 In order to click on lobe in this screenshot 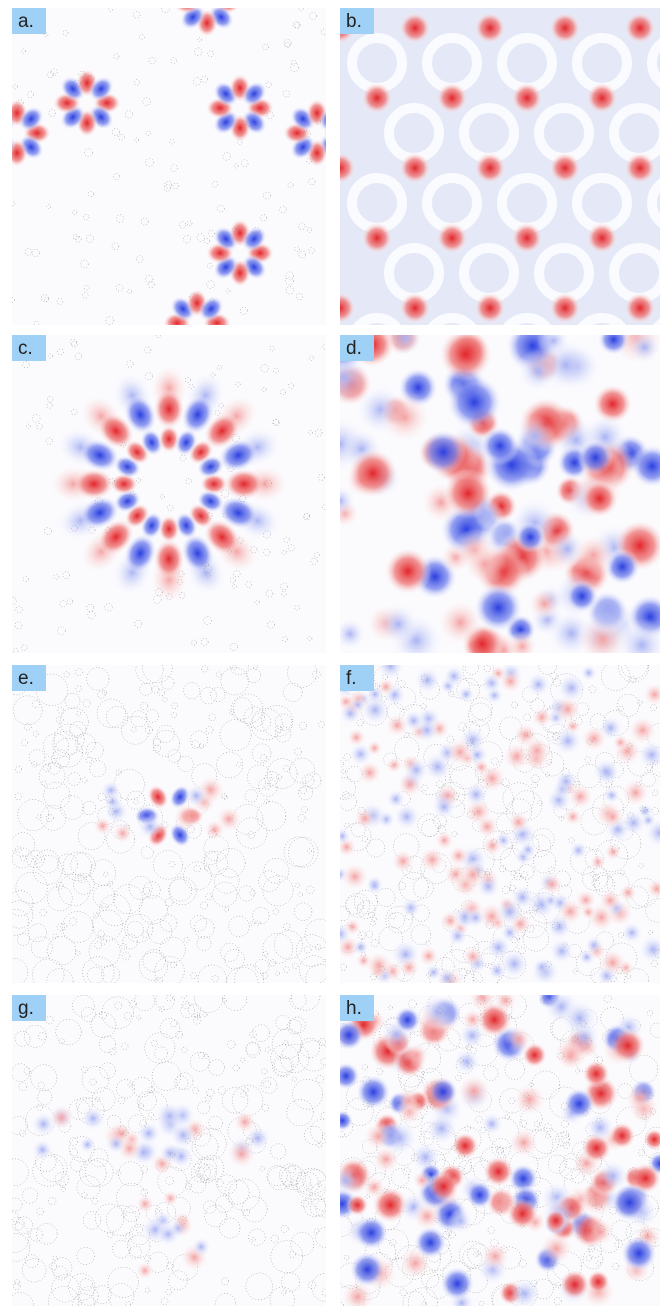, I will do `click(193, 3)`.